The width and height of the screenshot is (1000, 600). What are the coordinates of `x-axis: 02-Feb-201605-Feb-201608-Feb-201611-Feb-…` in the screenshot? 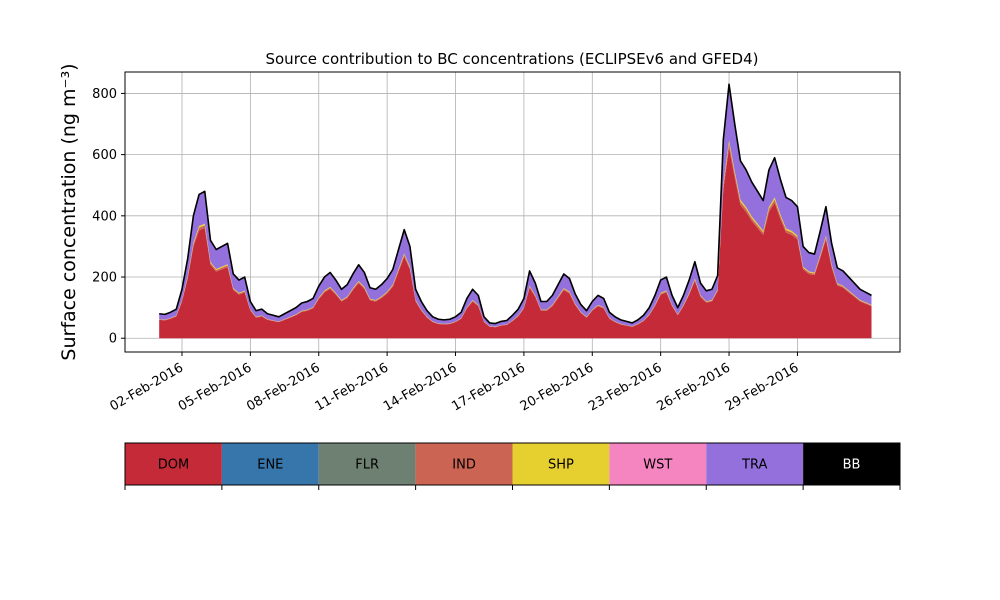 It's located at (454, 383).